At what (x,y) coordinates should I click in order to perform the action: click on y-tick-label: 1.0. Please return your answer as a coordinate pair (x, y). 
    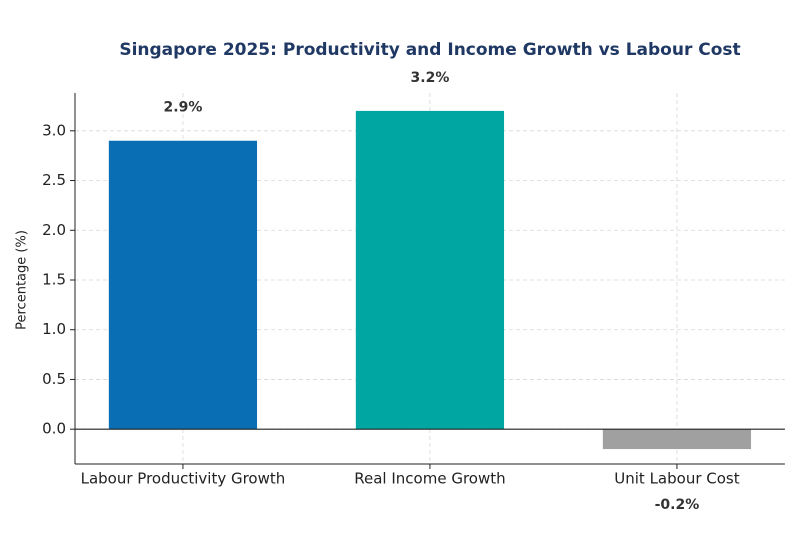
    Looking at the image, I should click on (54, 329).